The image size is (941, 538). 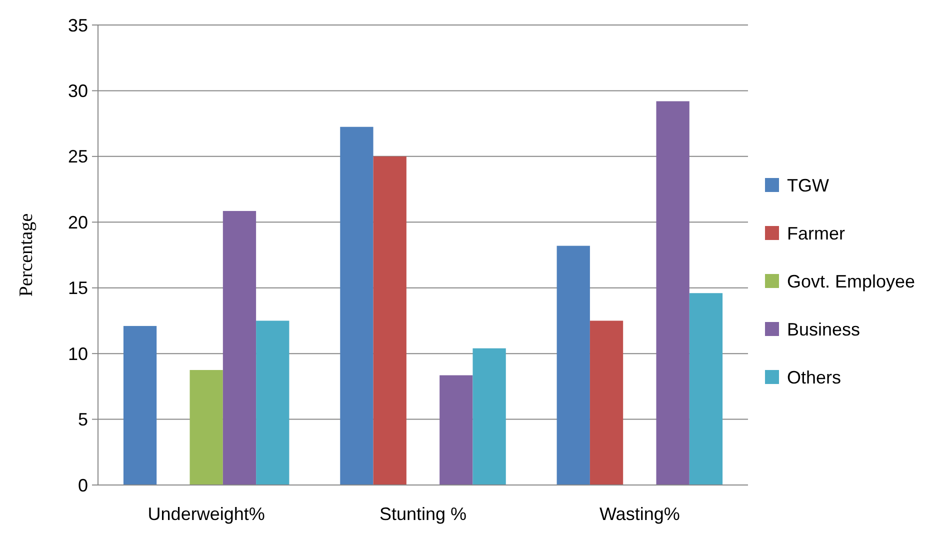 I want to click on legend-label: TGW, so click(x=808, y=185).